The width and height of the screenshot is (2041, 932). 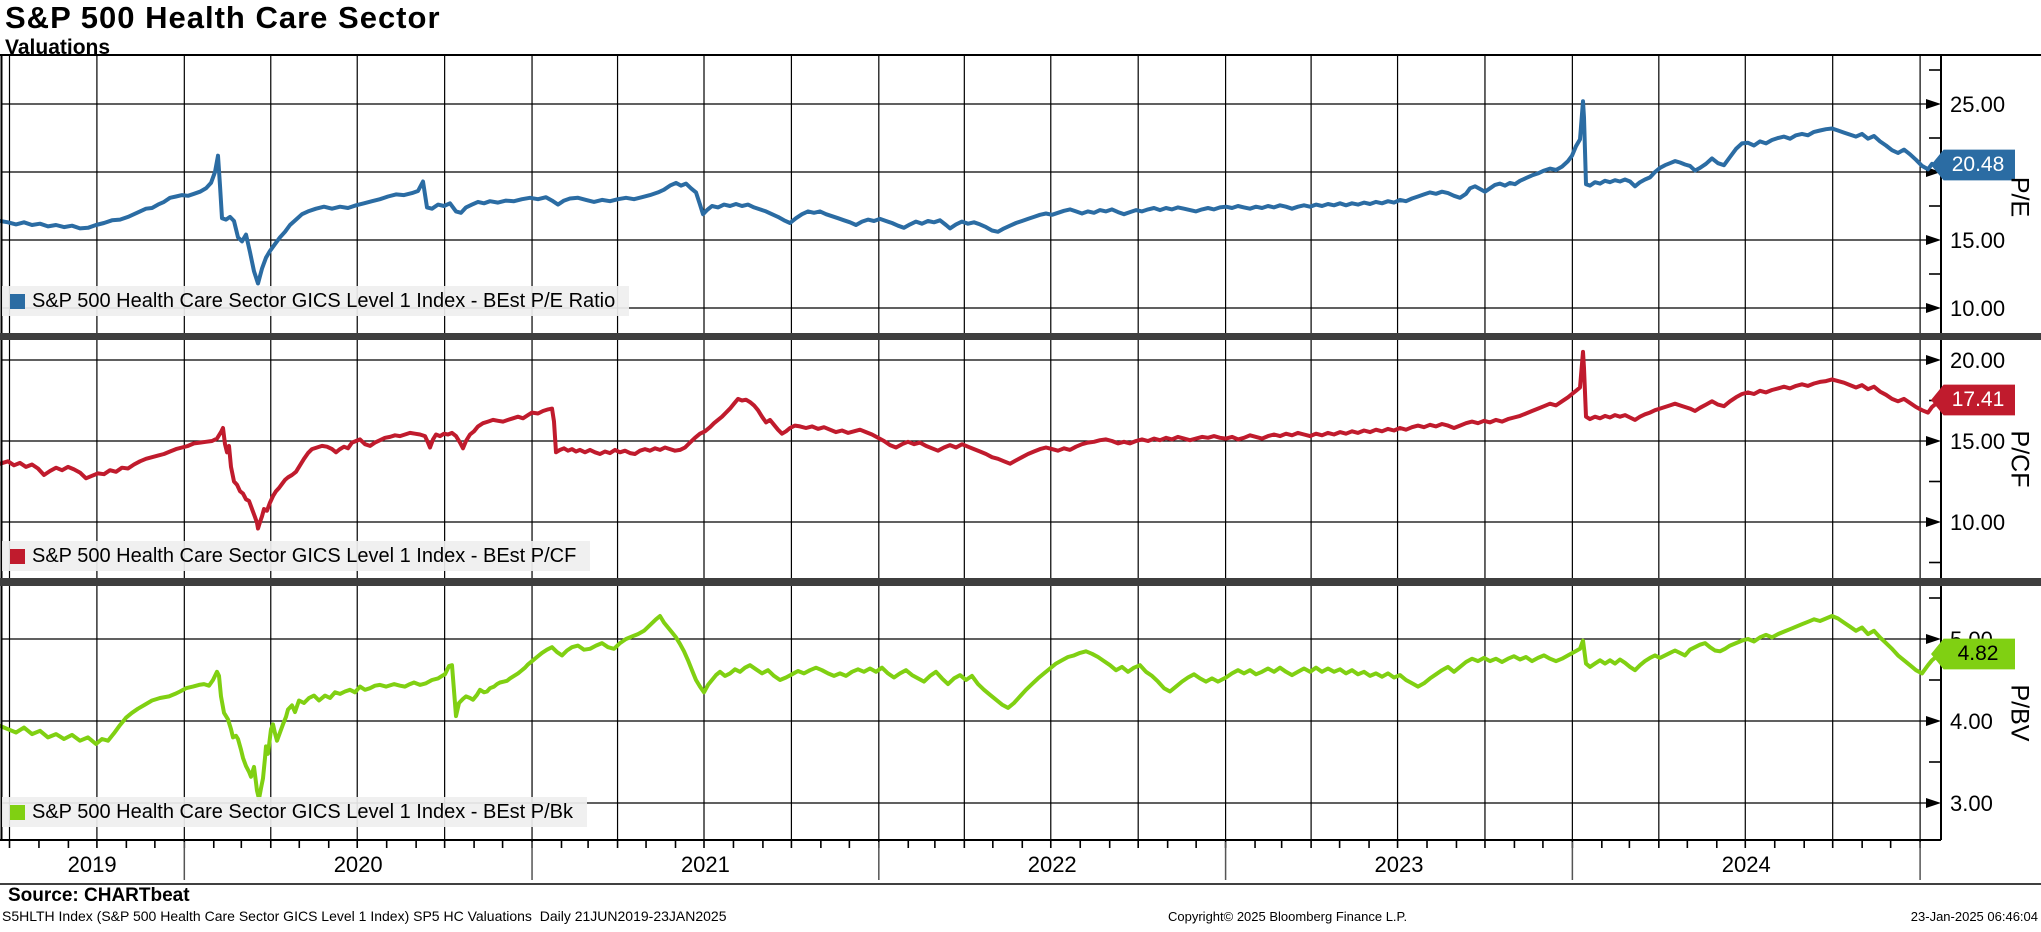 I want to click on last-value-badge-pcf: 17.41, so click(x=1973, y=400).